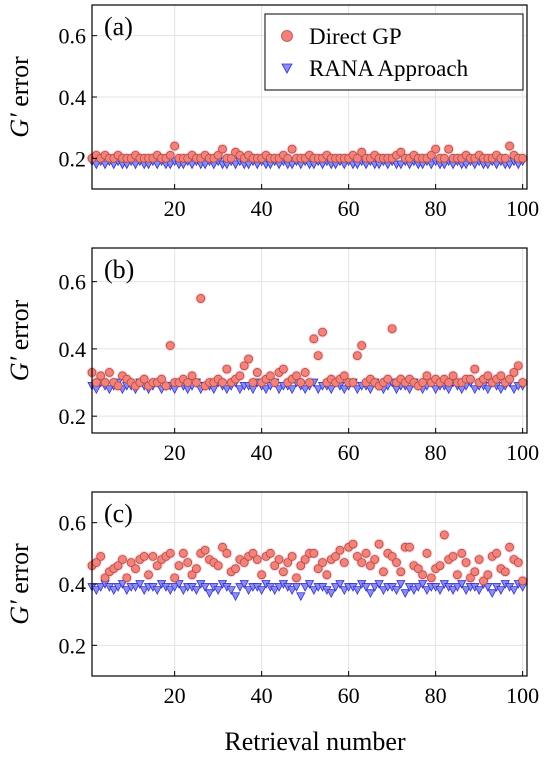 The width and height of the screenshot is (550, 758). What do you see at coordinates (315, 741) in the screenshot?
I see `x-axis-label: Retrieval number` at bounding box center [315, 741].